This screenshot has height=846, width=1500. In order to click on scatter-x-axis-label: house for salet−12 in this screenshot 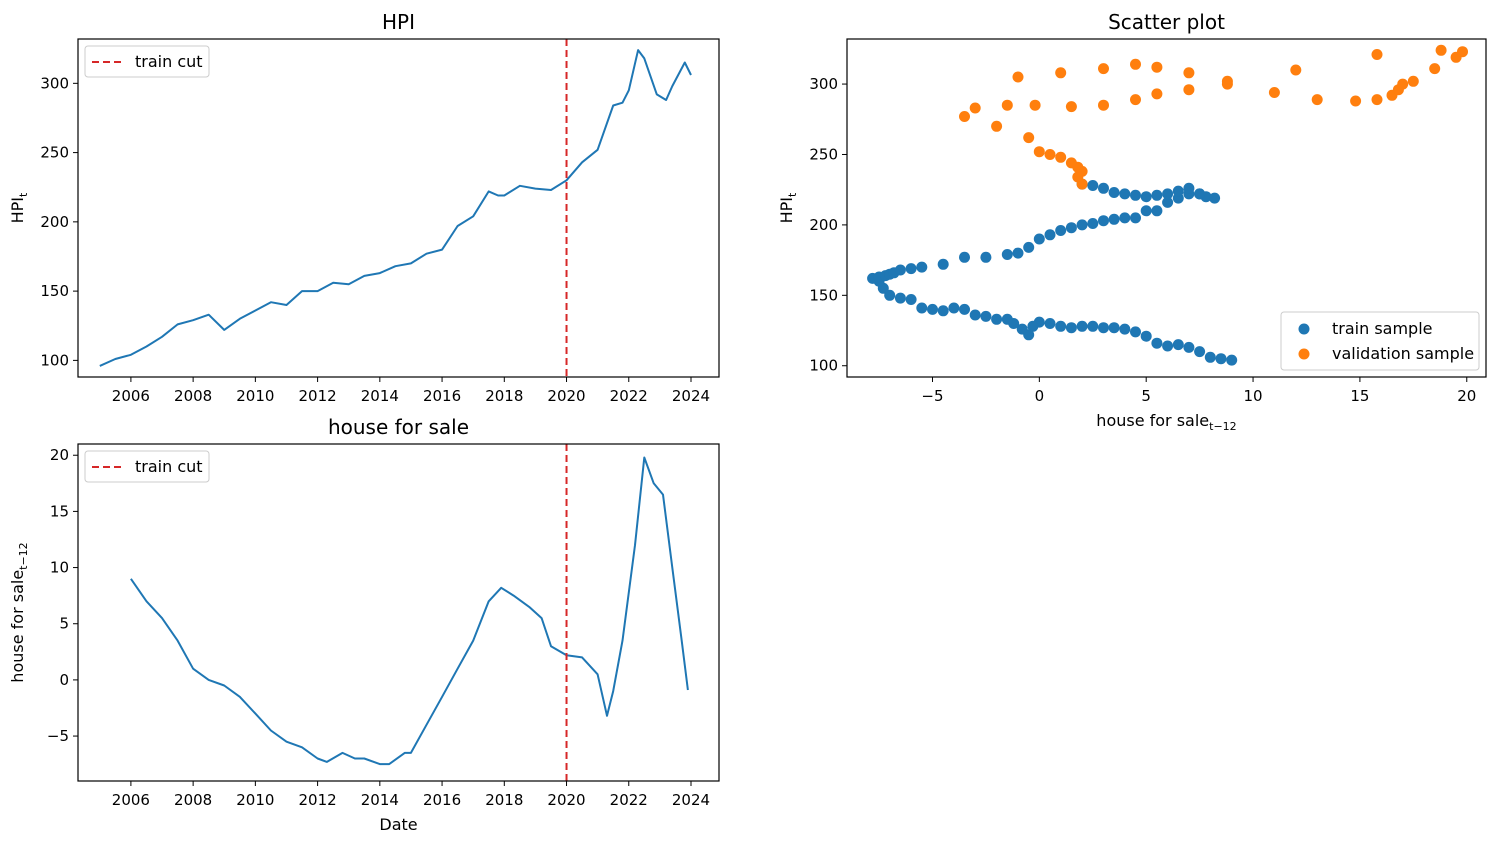, I will do `click(1166, 422)`.